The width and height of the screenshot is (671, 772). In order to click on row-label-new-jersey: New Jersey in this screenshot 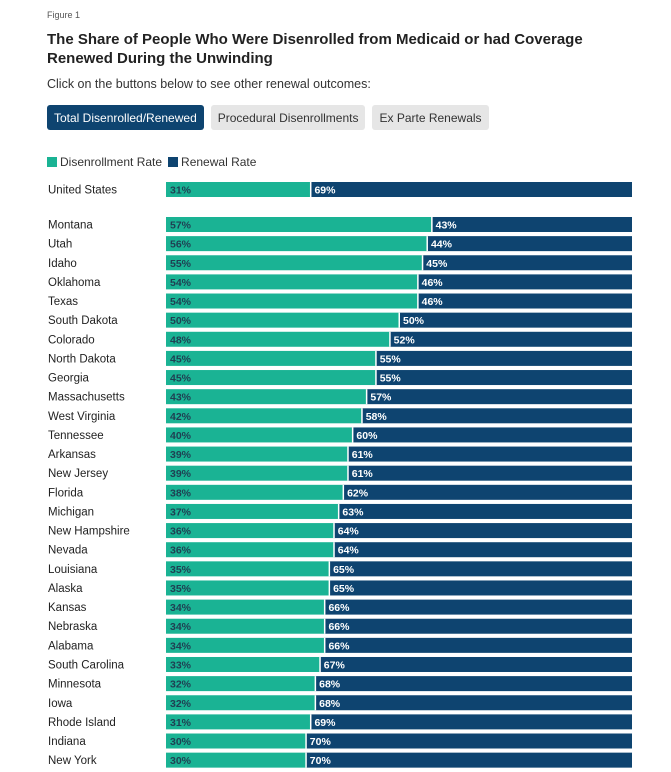, I will do `click(78, 474)`.